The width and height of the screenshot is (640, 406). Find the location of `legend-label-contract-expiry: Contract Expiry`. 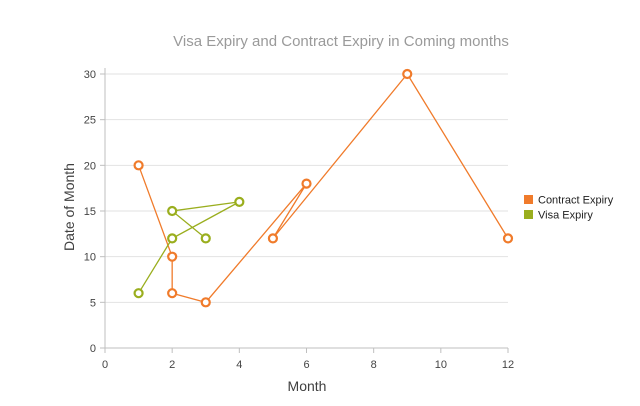

legend-label-contract-expiry: Contract Expiry is located at coordinates (576, 201).